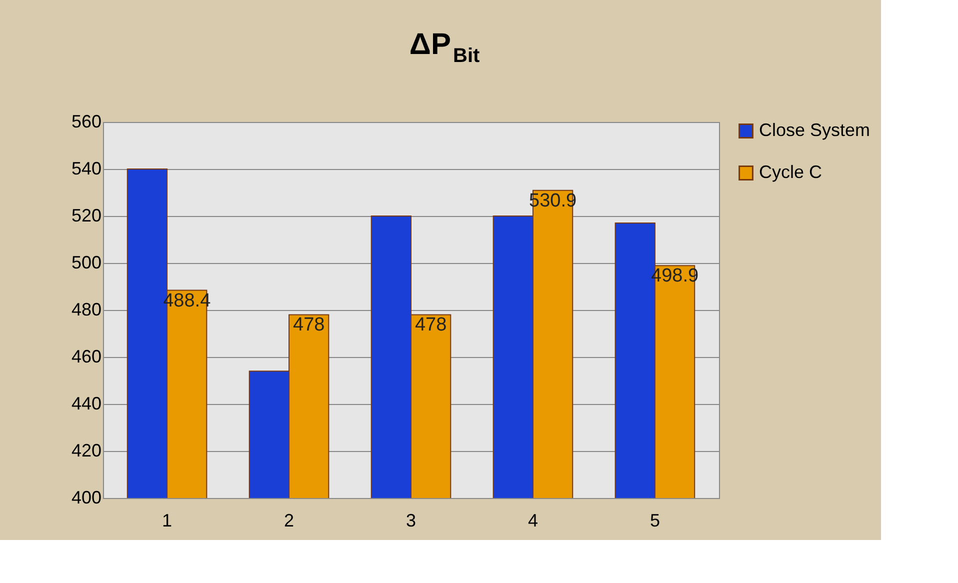 The height and width of the screenshot is (583, 958). Describe the element at coordinates (86, 122) in the screenshot. I see `y-tick-label: 560` at that location.